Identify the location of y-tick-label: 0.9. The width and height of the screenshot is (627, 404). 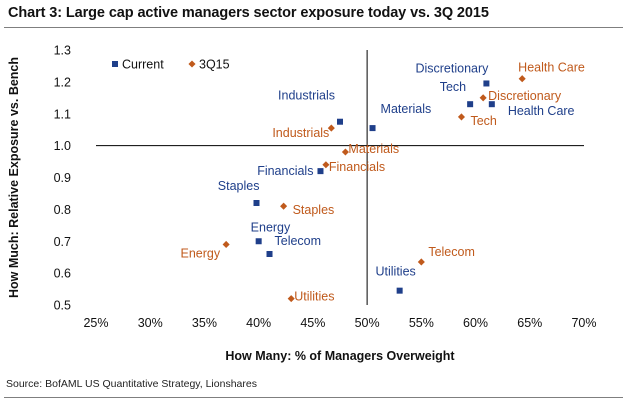
(62, 178).